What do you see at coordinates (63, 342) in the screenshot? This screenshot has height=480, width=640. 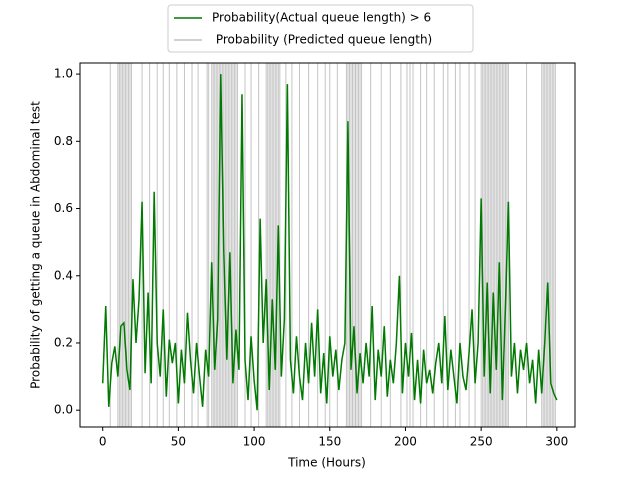 I see `y-tick-label: 0.2` at bounding box center [63, 342].